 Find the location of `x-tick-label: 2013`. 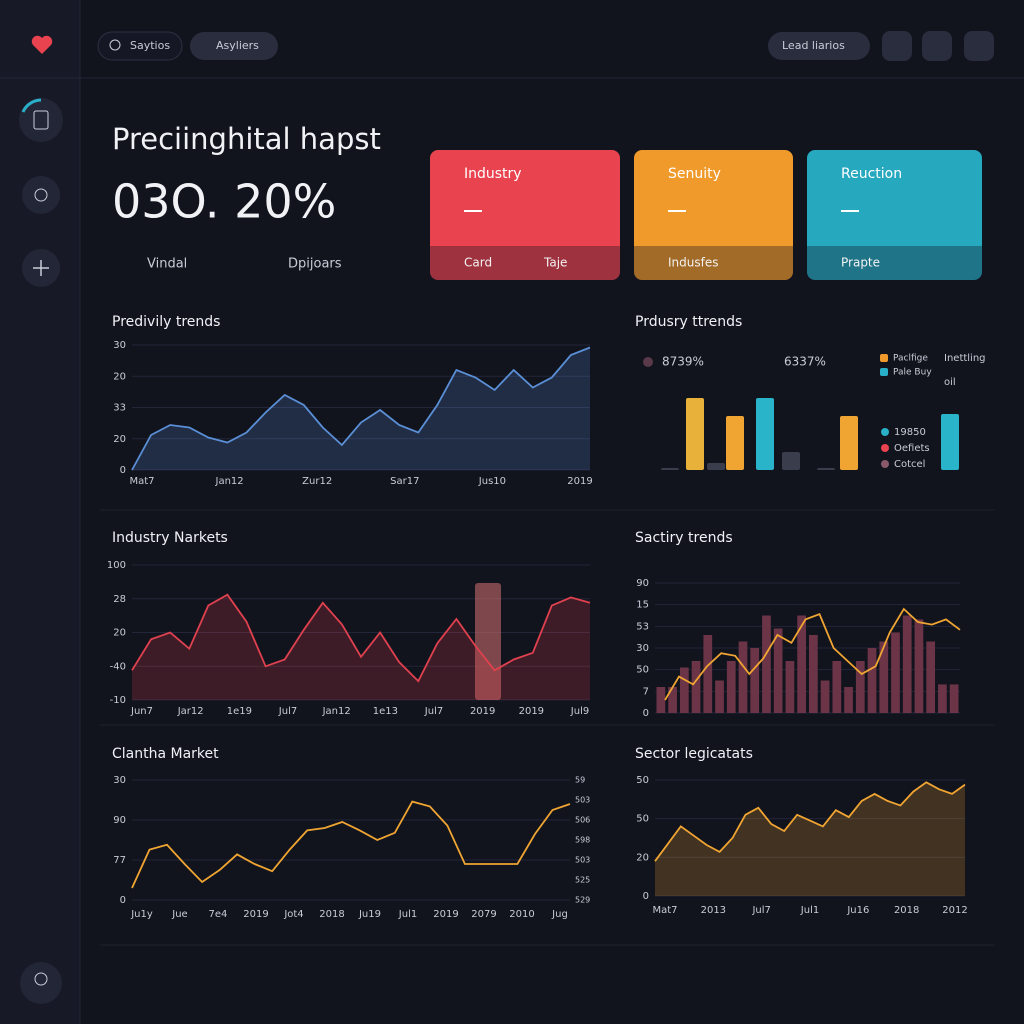

x-tick-label: 2013 is located at coordinates (713, 910).